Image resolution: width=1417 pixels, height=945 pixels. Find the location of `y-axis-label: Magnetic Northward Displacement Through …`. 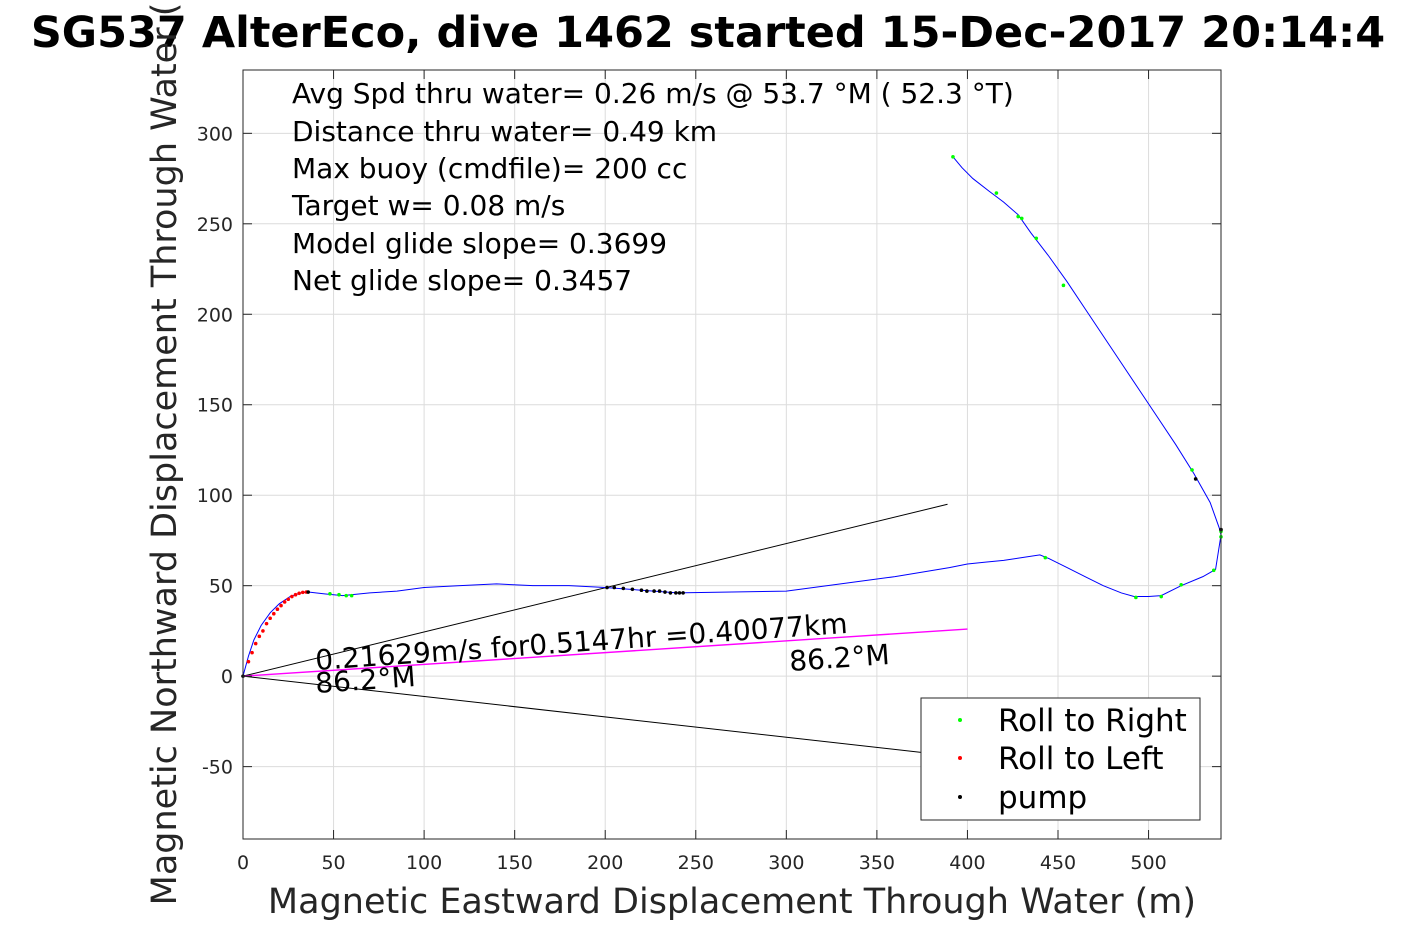

y-axis-label: Magnetic Northward Displacement Through … is located at coordinates (165, 454).